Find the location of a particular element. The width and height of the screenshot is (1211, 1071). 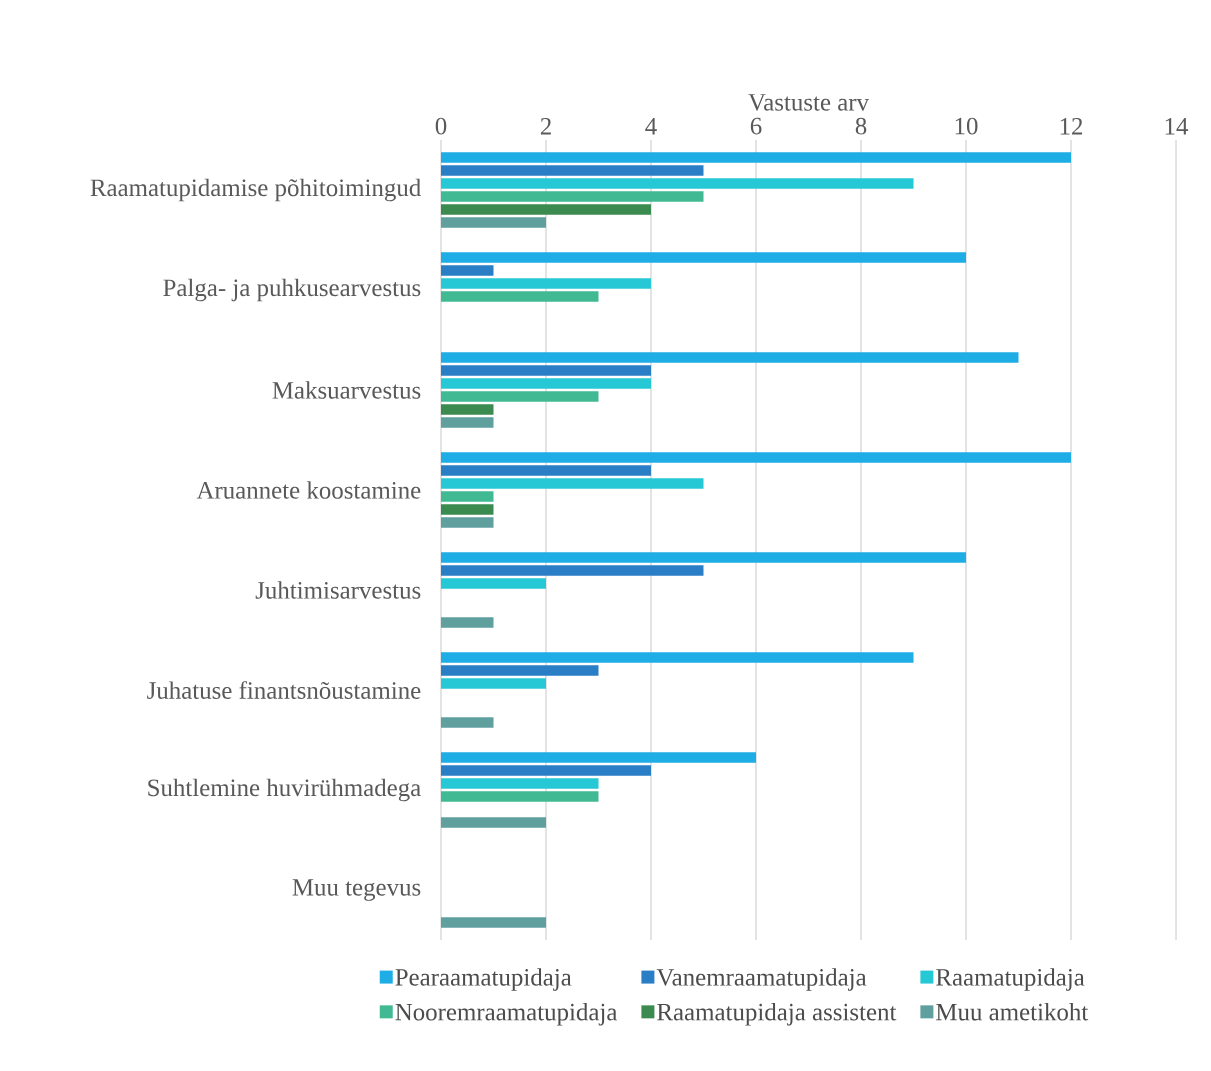

y-tick-label: Maksuarvestus is located at coordinates (346, 390).